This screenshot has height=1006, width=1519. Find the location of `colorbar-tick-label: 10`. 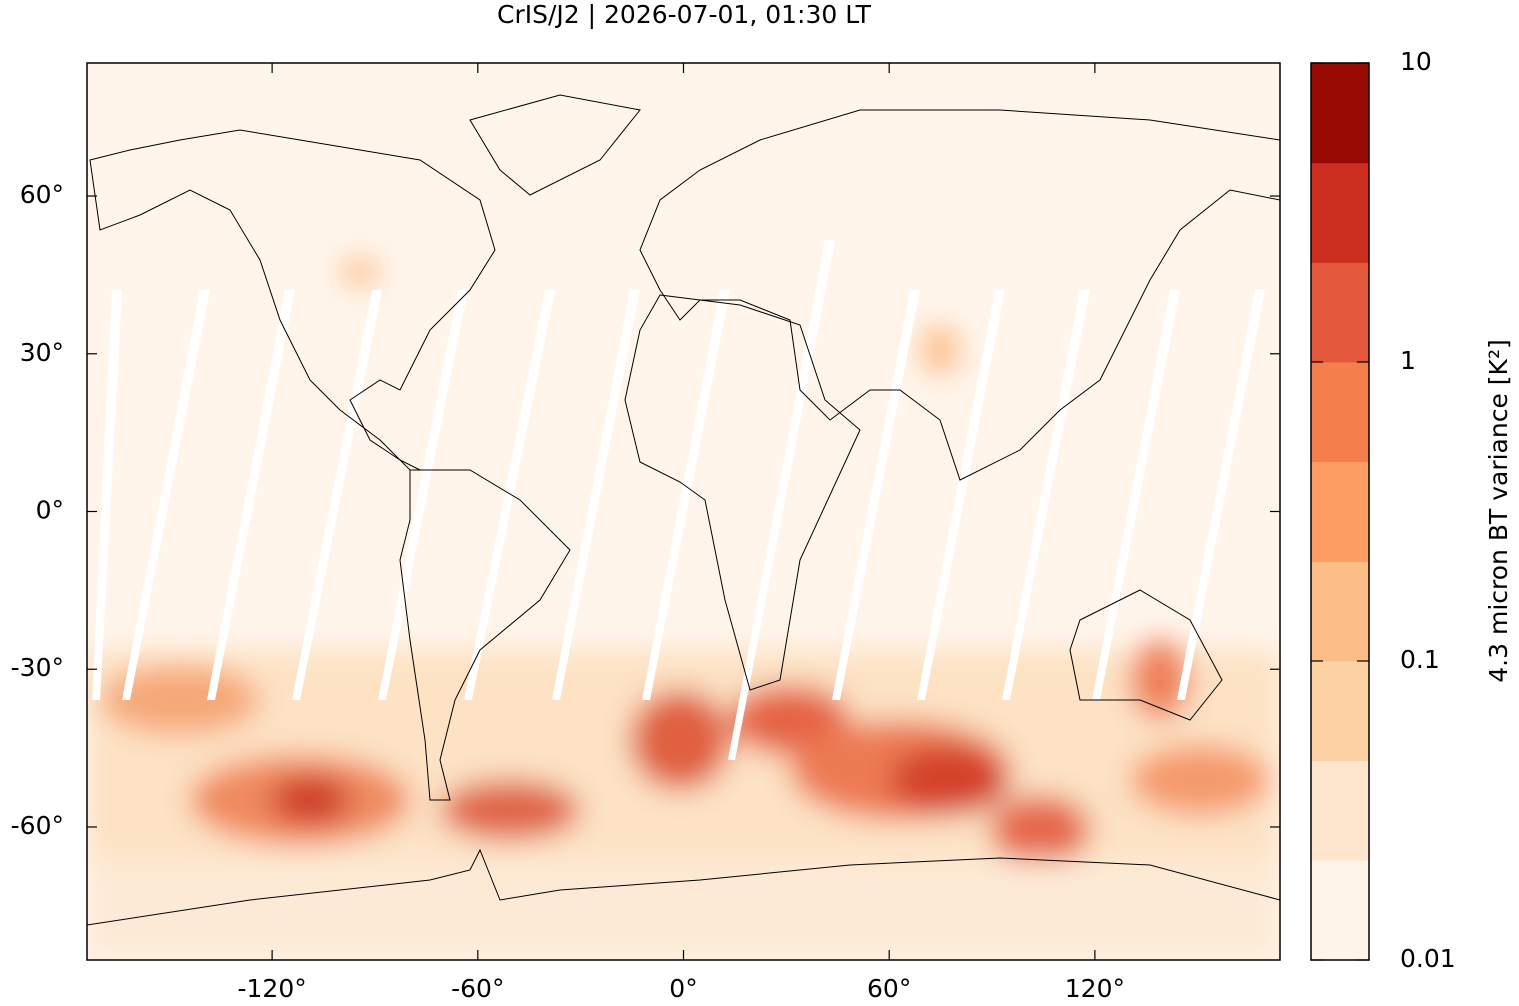

colorbar-tick-label: 10 is located at coordinates (1416, 61).